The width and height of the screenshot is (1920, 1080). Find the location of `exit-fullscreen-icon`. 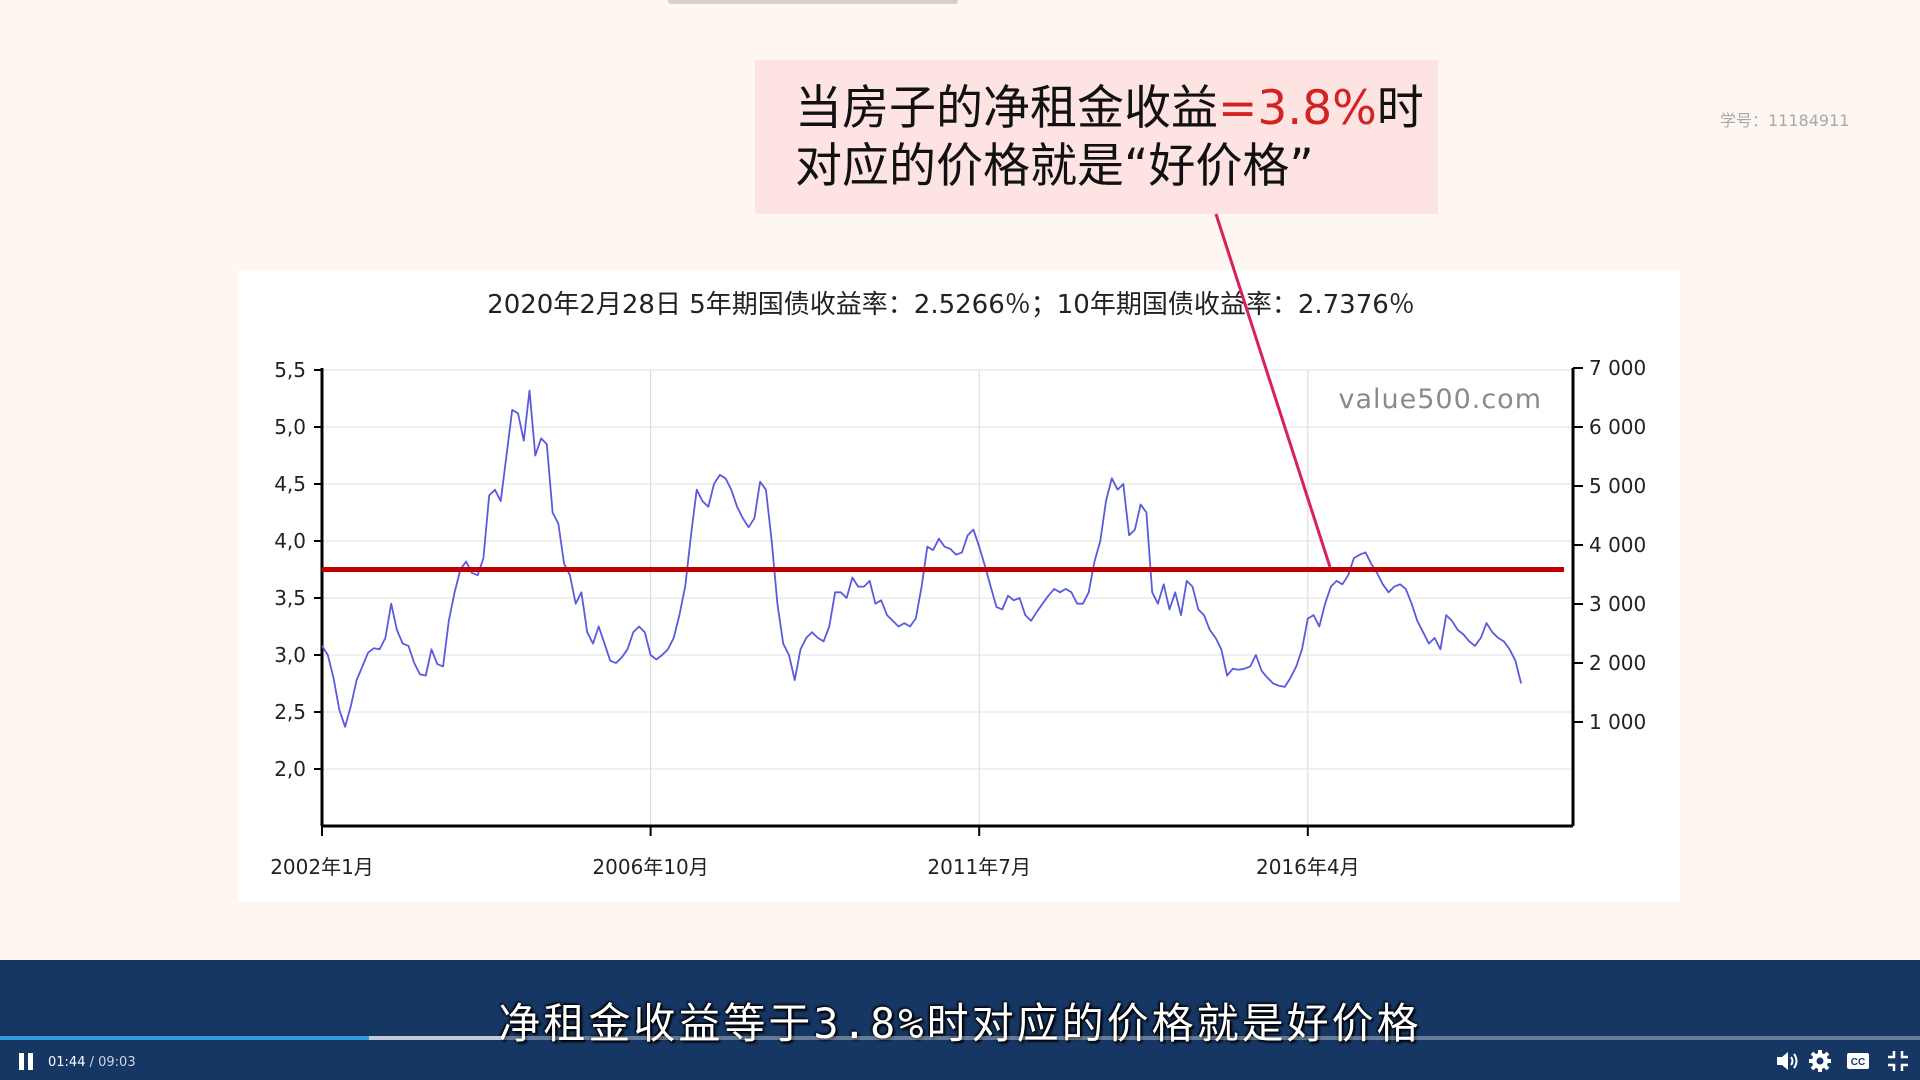

exit-fullscreen-icon is located at coordinates (1898, 1061).